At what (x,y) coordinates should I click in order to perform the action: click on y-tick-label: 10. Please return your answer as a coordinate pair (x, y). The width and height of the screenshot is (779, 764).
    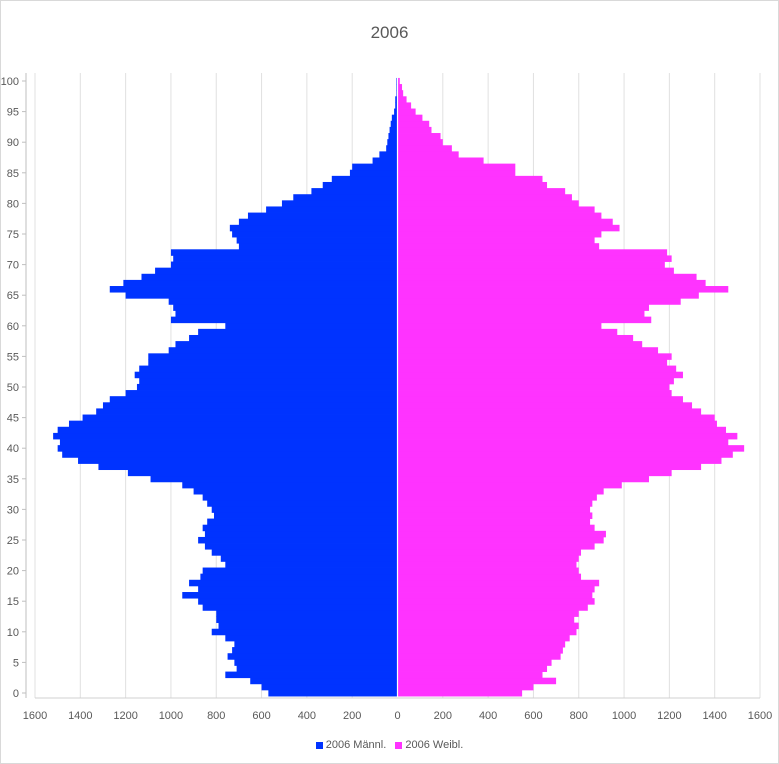
    Looking at the image, I should click on (13, 633).